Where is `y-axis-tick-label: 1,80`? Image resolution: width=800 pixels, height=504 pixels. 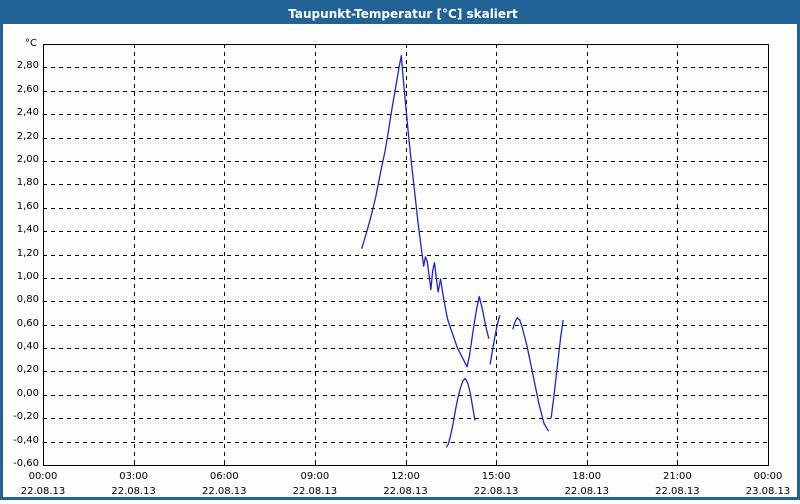 y-axis-tick-label: 1,80 is located at coordinates (27, 183).